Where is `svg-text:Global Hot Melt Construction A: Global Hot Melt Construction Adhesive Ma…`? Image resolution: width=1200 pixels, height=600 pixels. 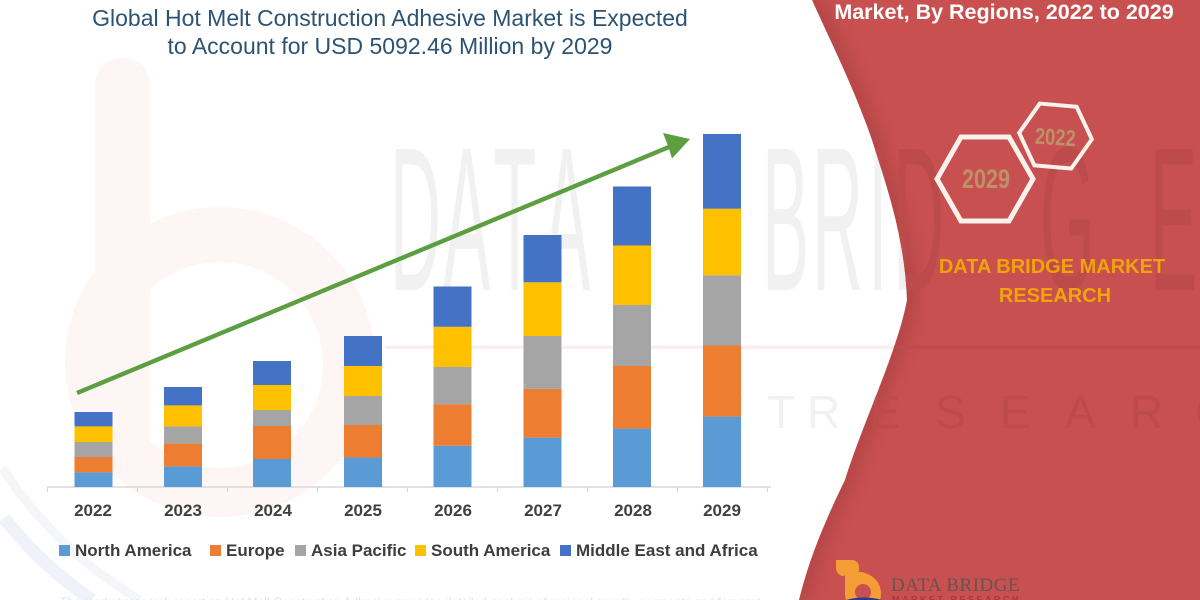
svg-text:Global Hot Melt Construction A: Global Hot Melt Construction Adhesive Ma… is located at coordinates (390, 18).